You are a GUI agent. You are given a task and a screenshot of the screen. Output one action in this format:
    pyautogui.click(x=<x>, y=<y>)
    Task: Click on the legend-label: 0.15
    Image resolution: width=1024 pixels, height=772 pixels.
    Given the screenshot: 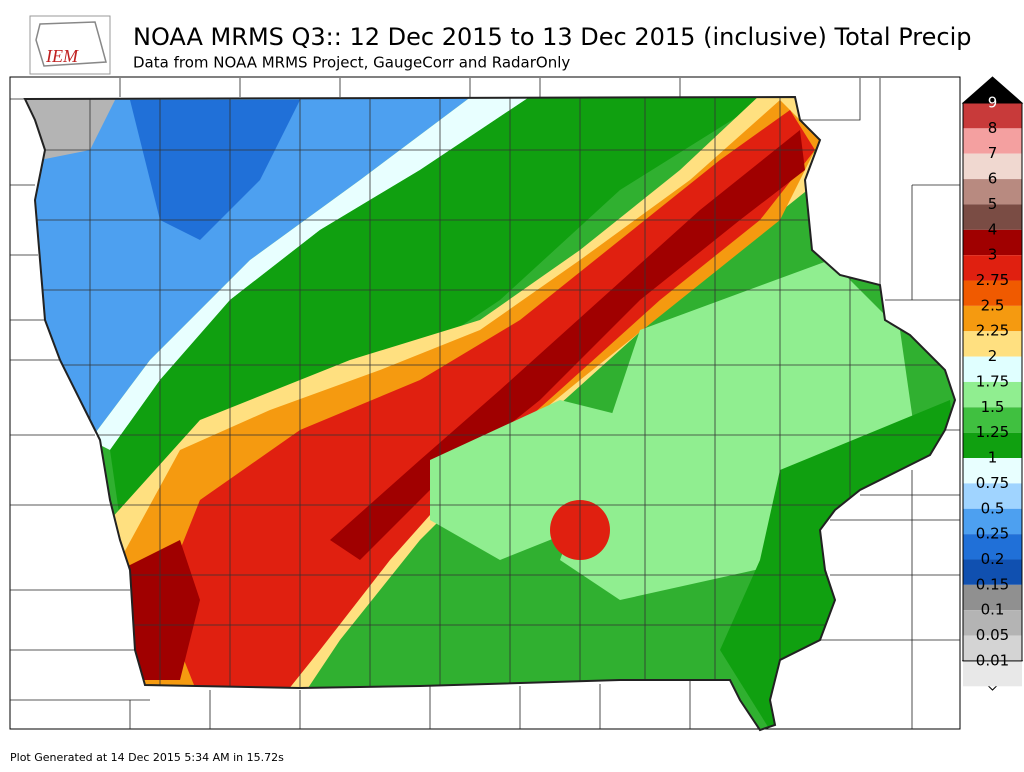 What is the action you would take?
    pyautogui.click(x=992, y=584)
    